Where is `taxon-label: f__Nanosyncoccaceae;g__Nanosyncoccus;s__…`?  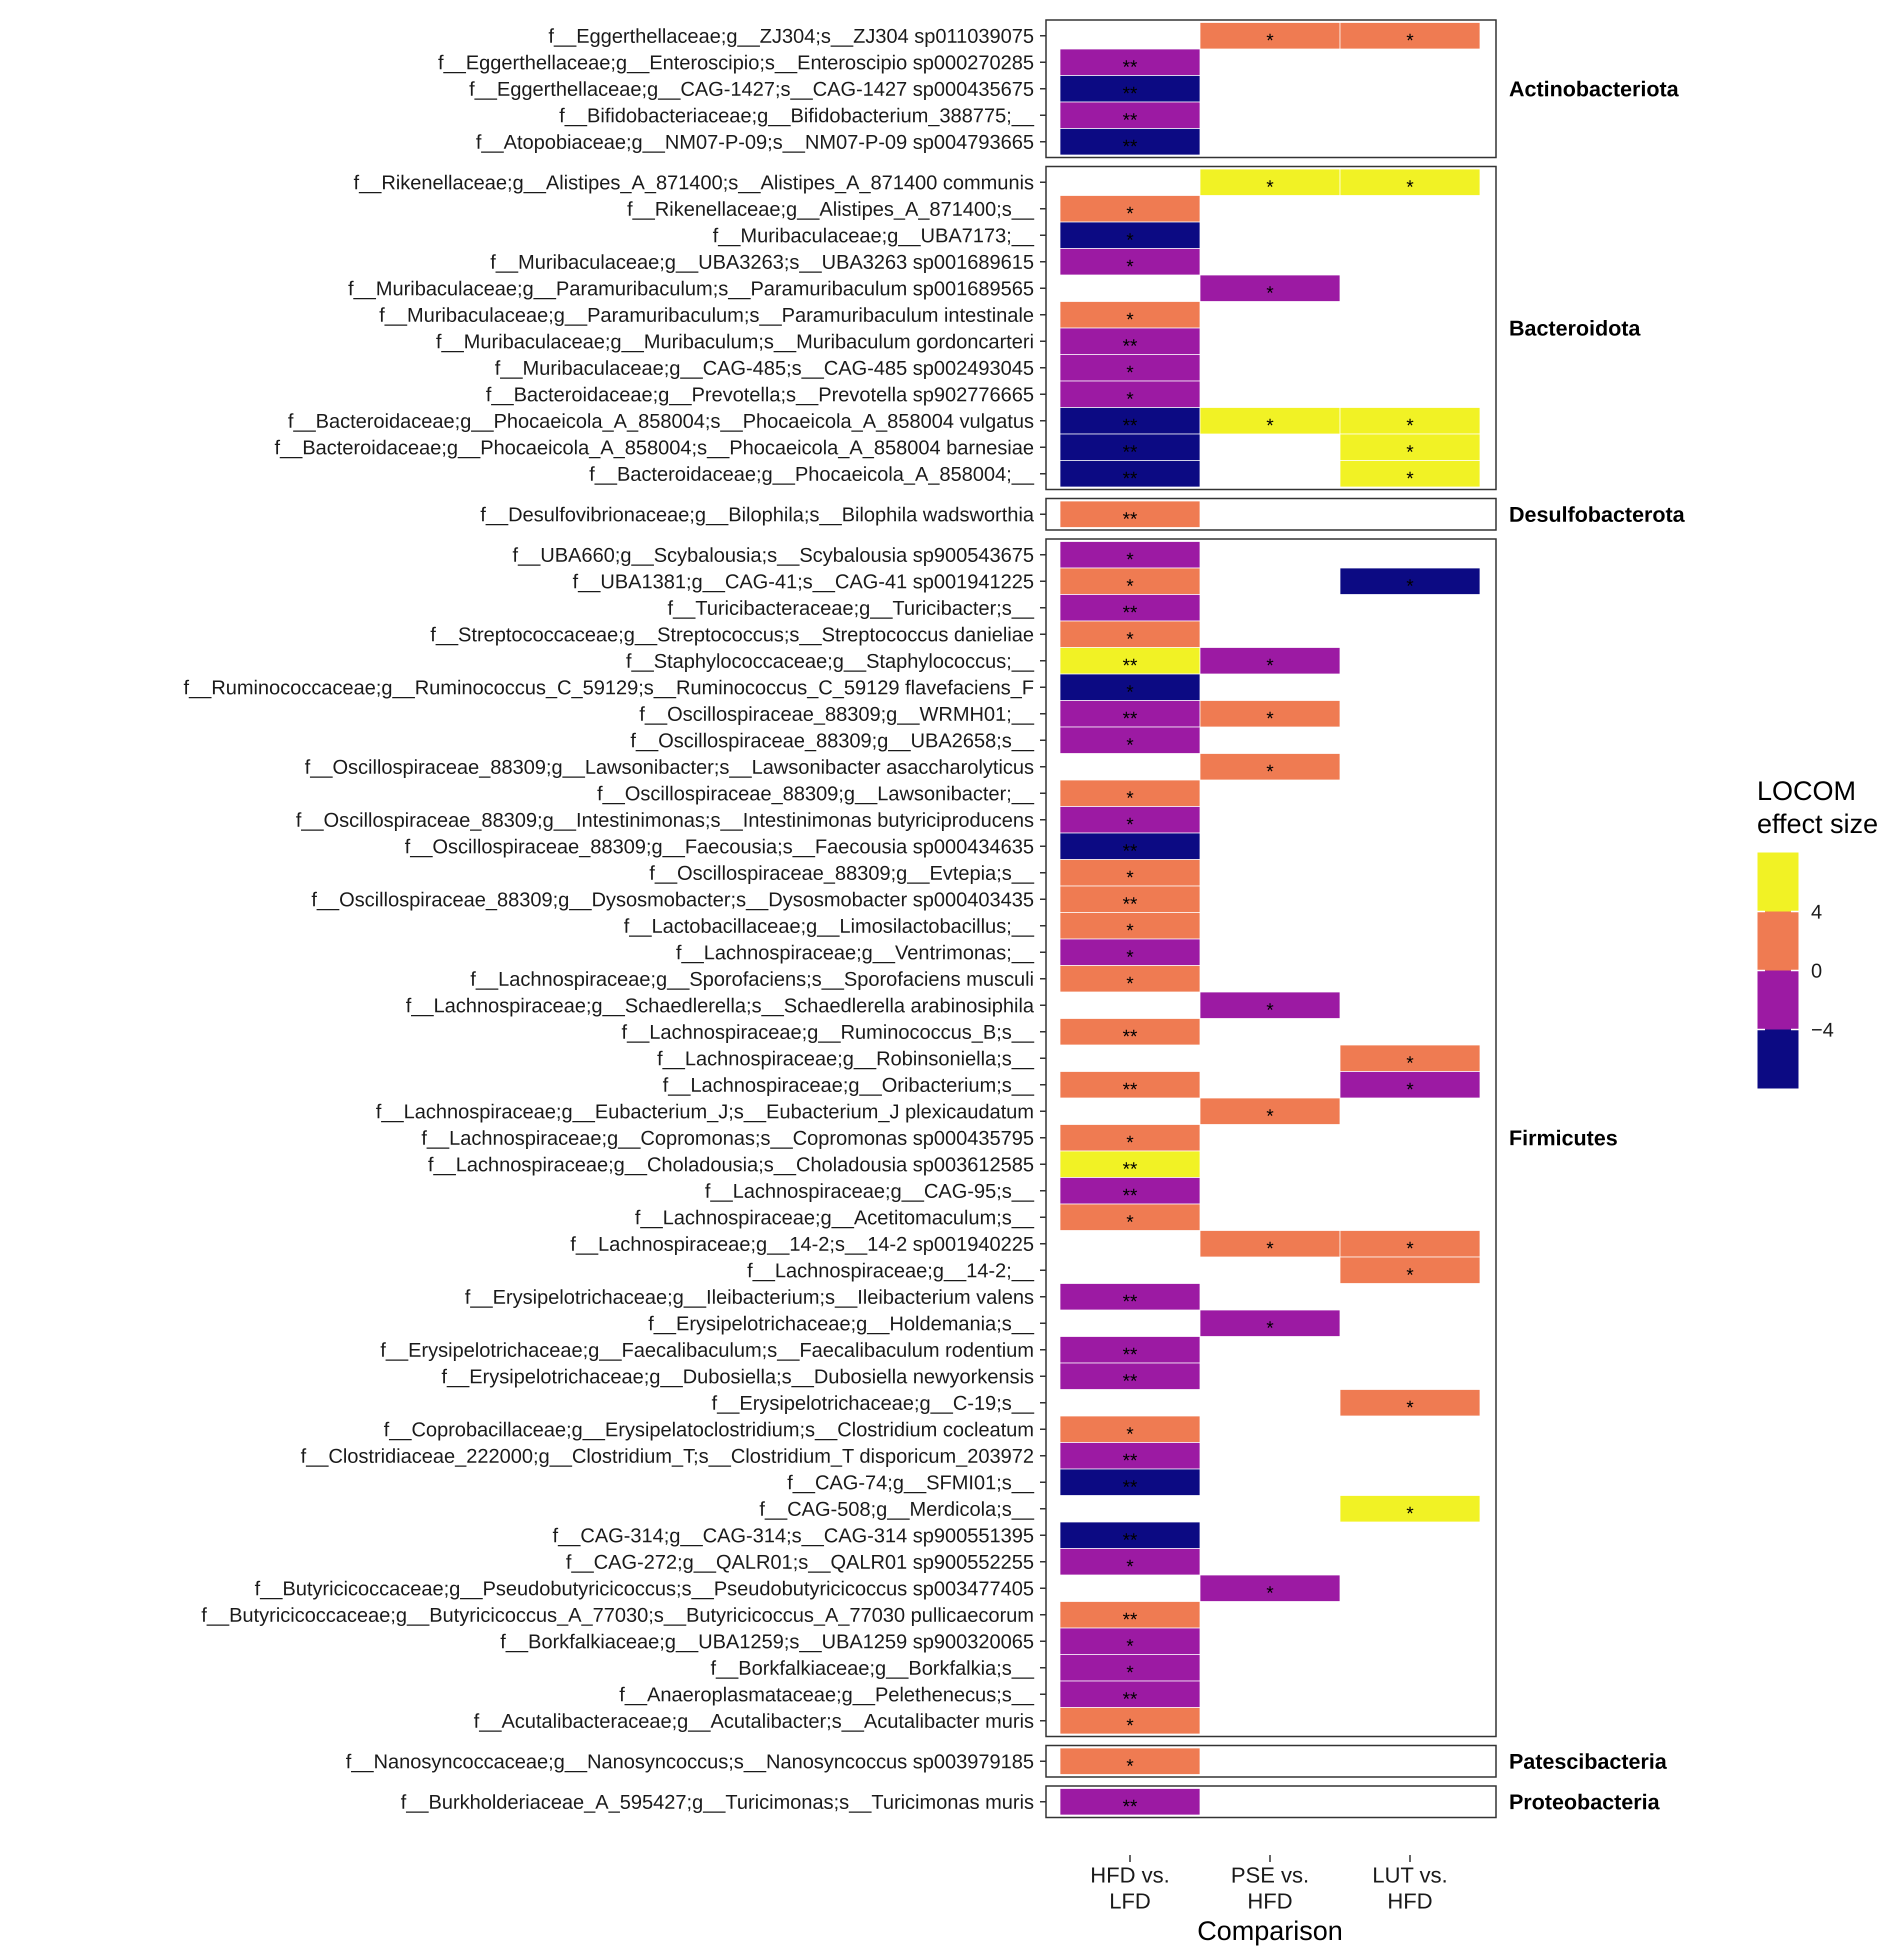 taxon-label: f__Nanosyncoccaceae;g__Nanosyncoccus;s__… is located at coordinates (690, 1762).